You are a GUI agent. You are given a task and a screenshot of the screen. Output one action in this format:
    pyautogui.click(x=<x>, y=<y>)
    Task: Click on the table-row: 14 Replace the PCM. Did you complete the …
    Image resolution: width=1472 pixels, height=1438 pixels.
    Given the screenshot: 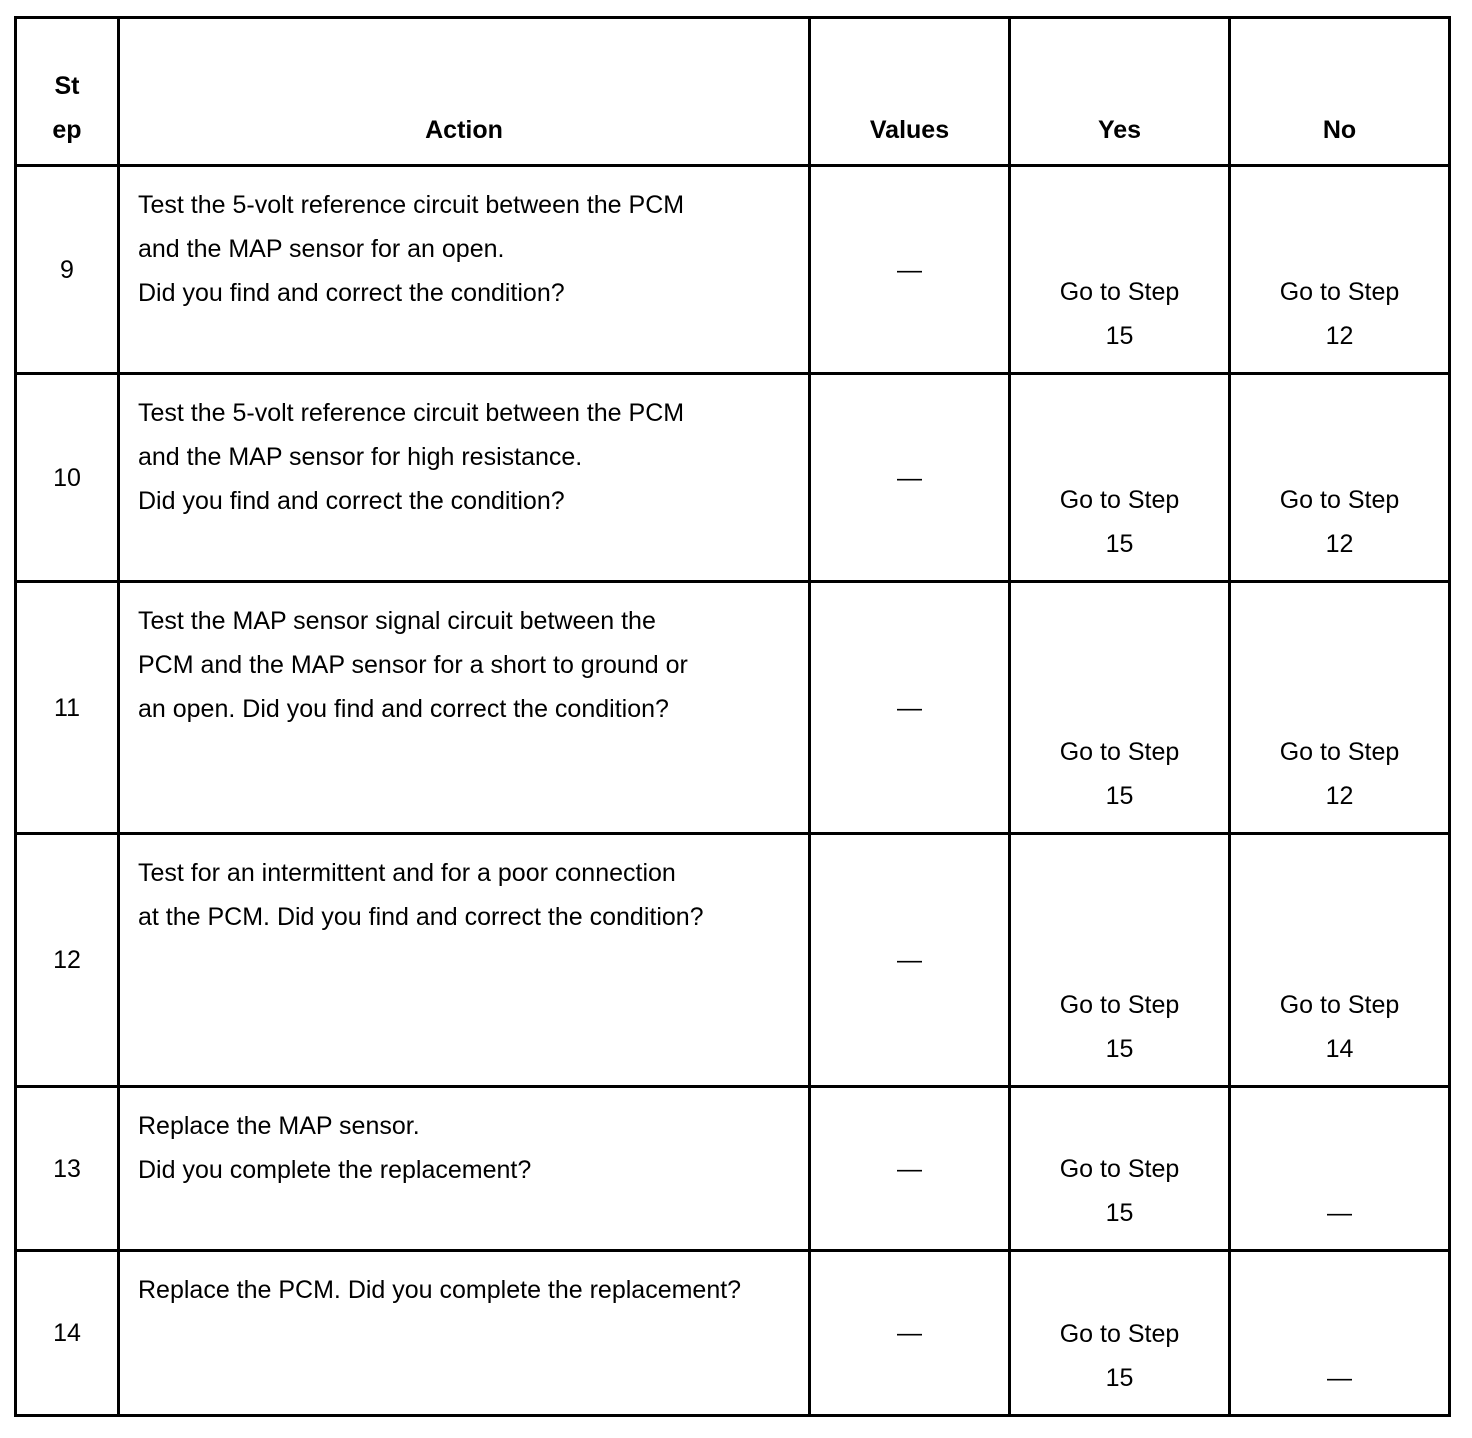 What is the action you would take?
    pyautogui.click(x=732, y=1333)
    